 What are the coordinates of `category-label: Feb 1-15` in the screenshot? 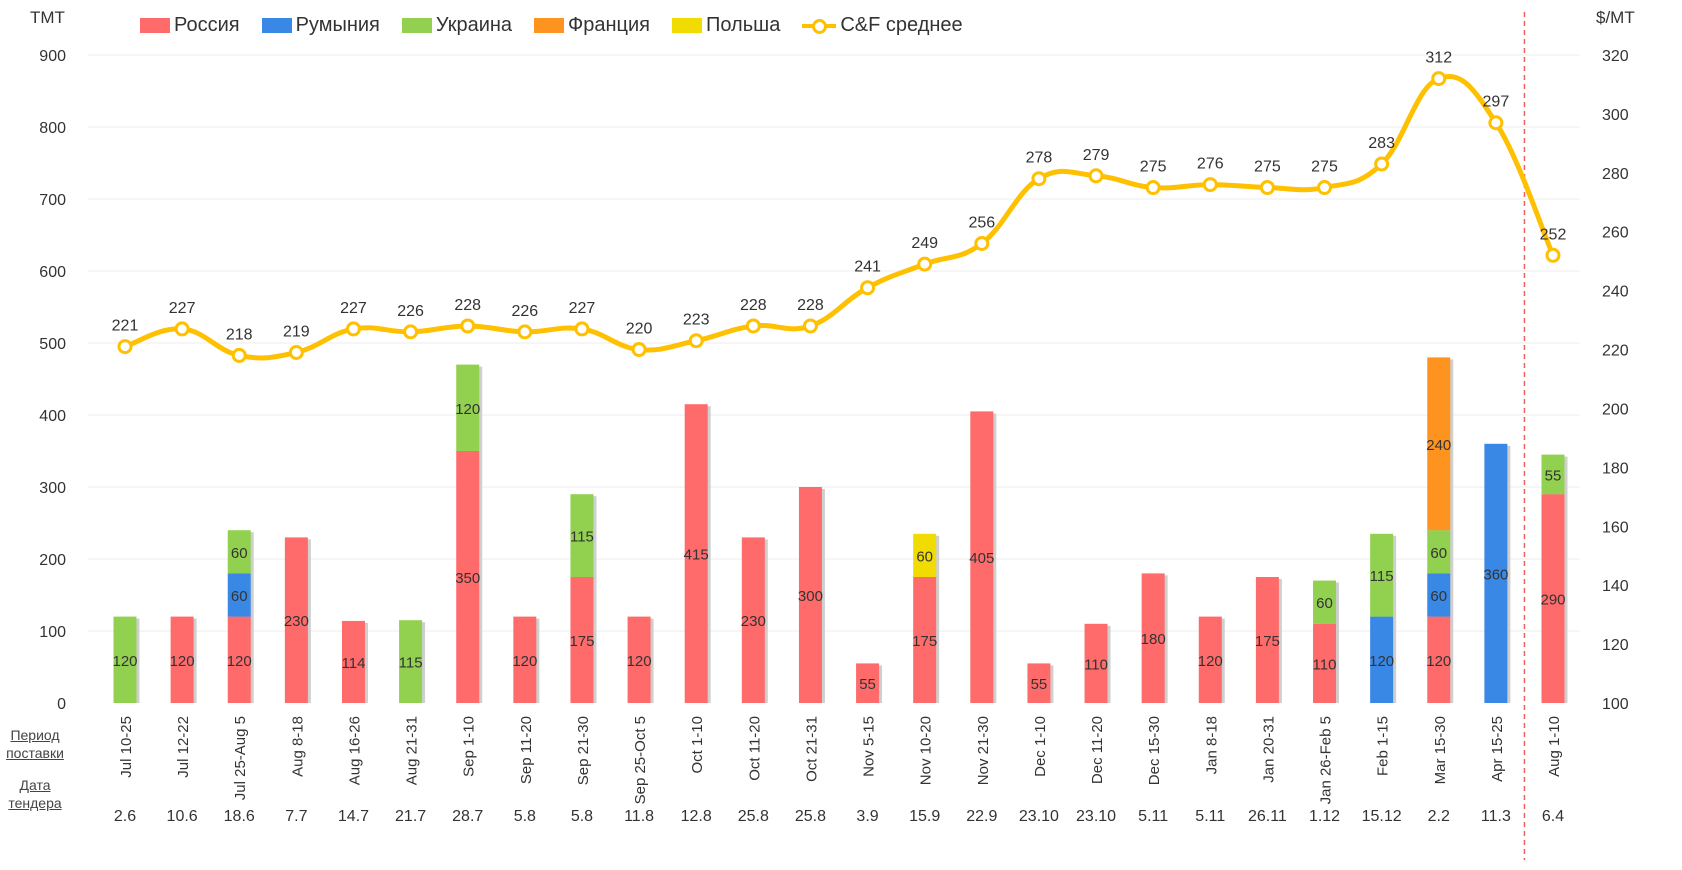 It's located at (1383, 746).